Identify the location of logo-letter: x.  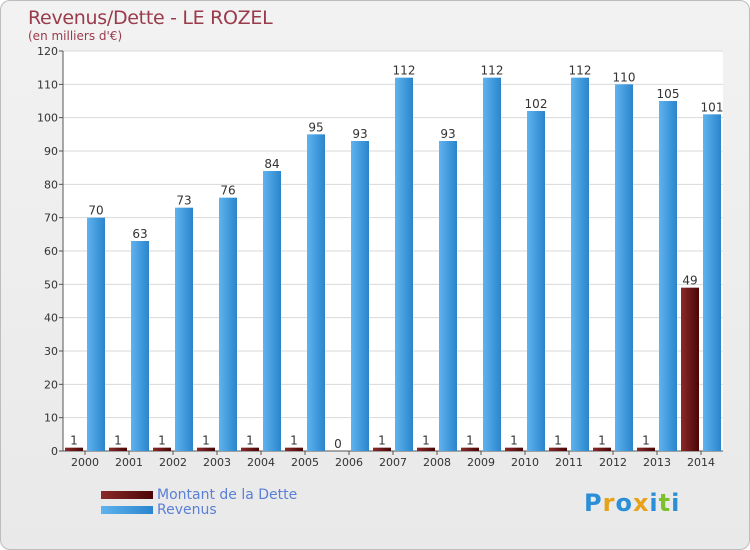
(641, 503).